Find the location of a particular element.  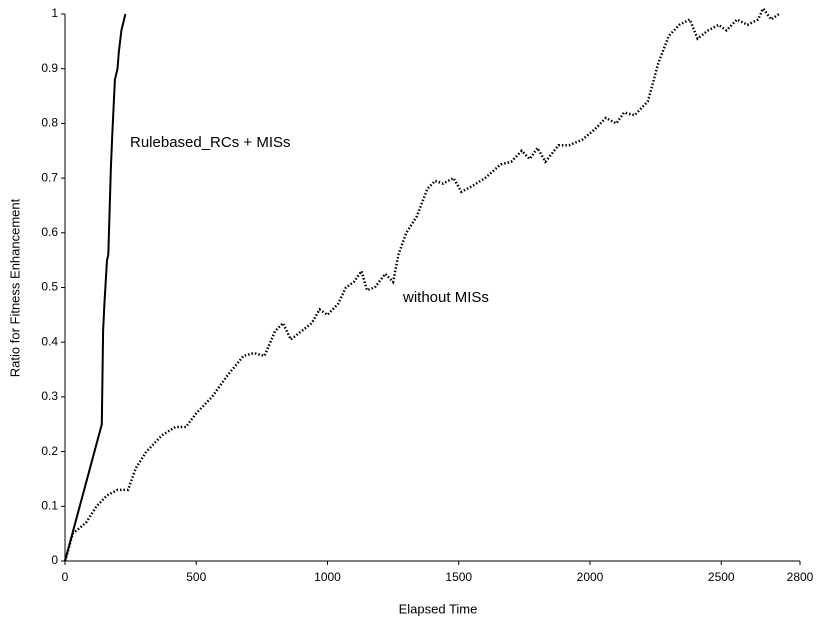

x-tick-label: 0 is located at coordinates (65, 577).